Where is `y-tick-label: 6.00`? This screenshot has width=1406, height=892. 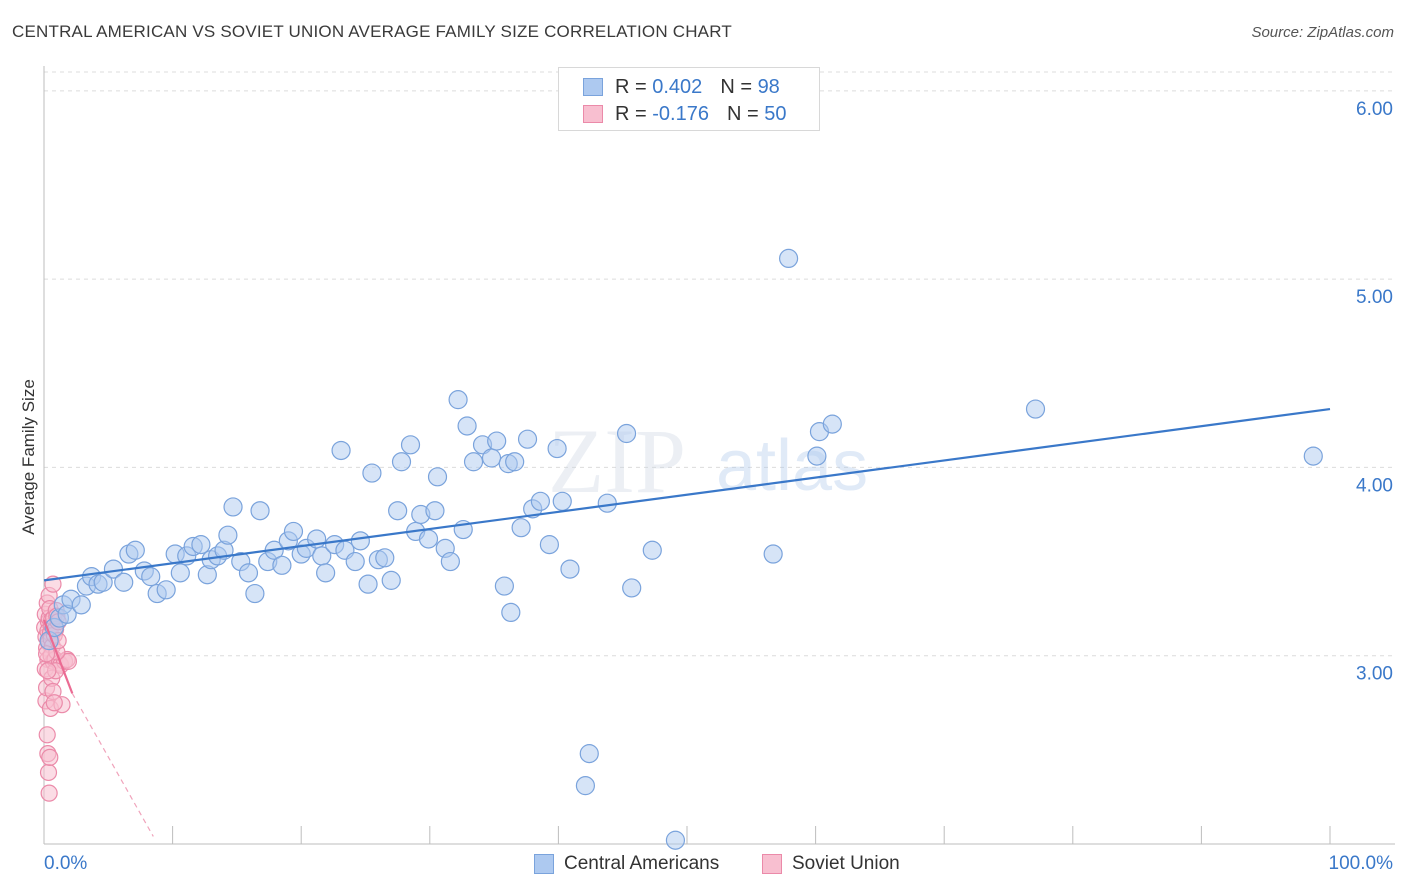
y-tick-label: 6.00 is located at coordinates (1374, 109).